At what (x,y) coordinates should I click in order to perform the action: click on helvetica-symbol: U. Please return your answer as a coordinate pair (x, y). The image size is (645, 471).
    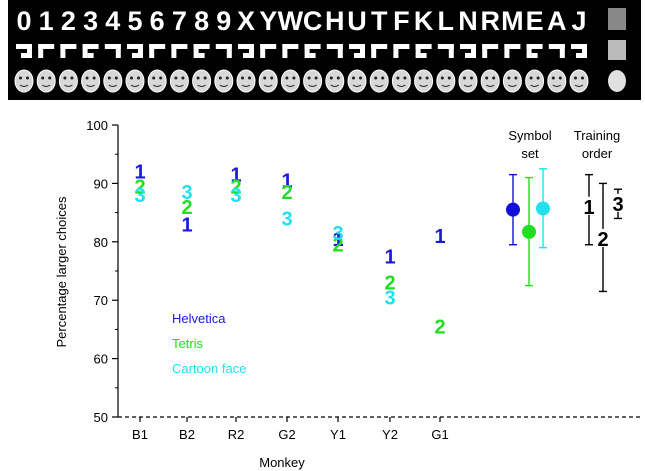
    Looking at the image, I should click on (357, 21).